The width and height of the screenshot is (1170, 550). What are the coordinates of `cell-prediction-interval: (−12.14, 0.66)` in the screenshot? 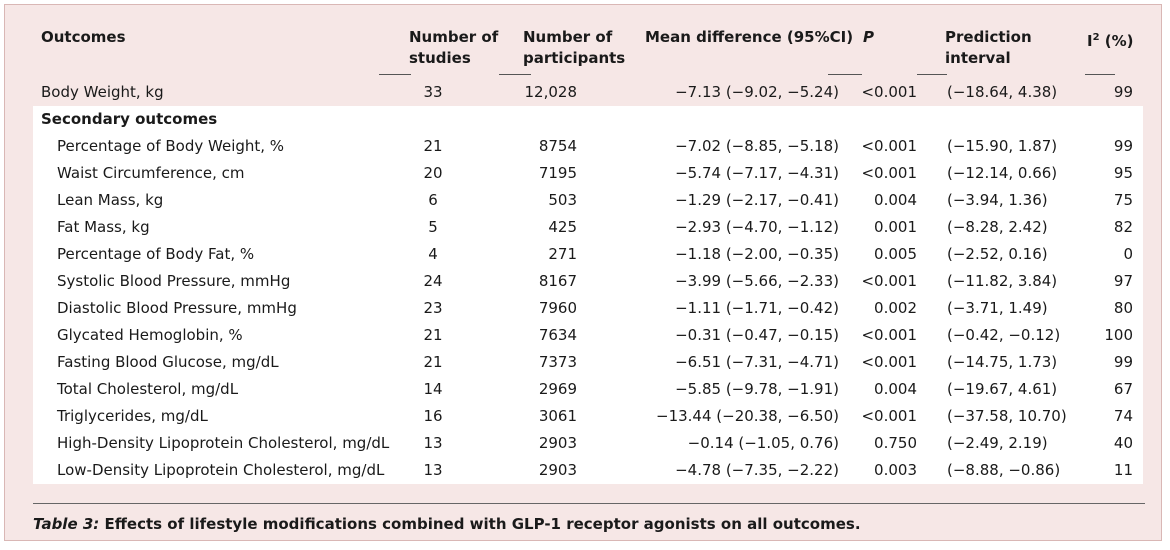 It's located at (1002, 173).